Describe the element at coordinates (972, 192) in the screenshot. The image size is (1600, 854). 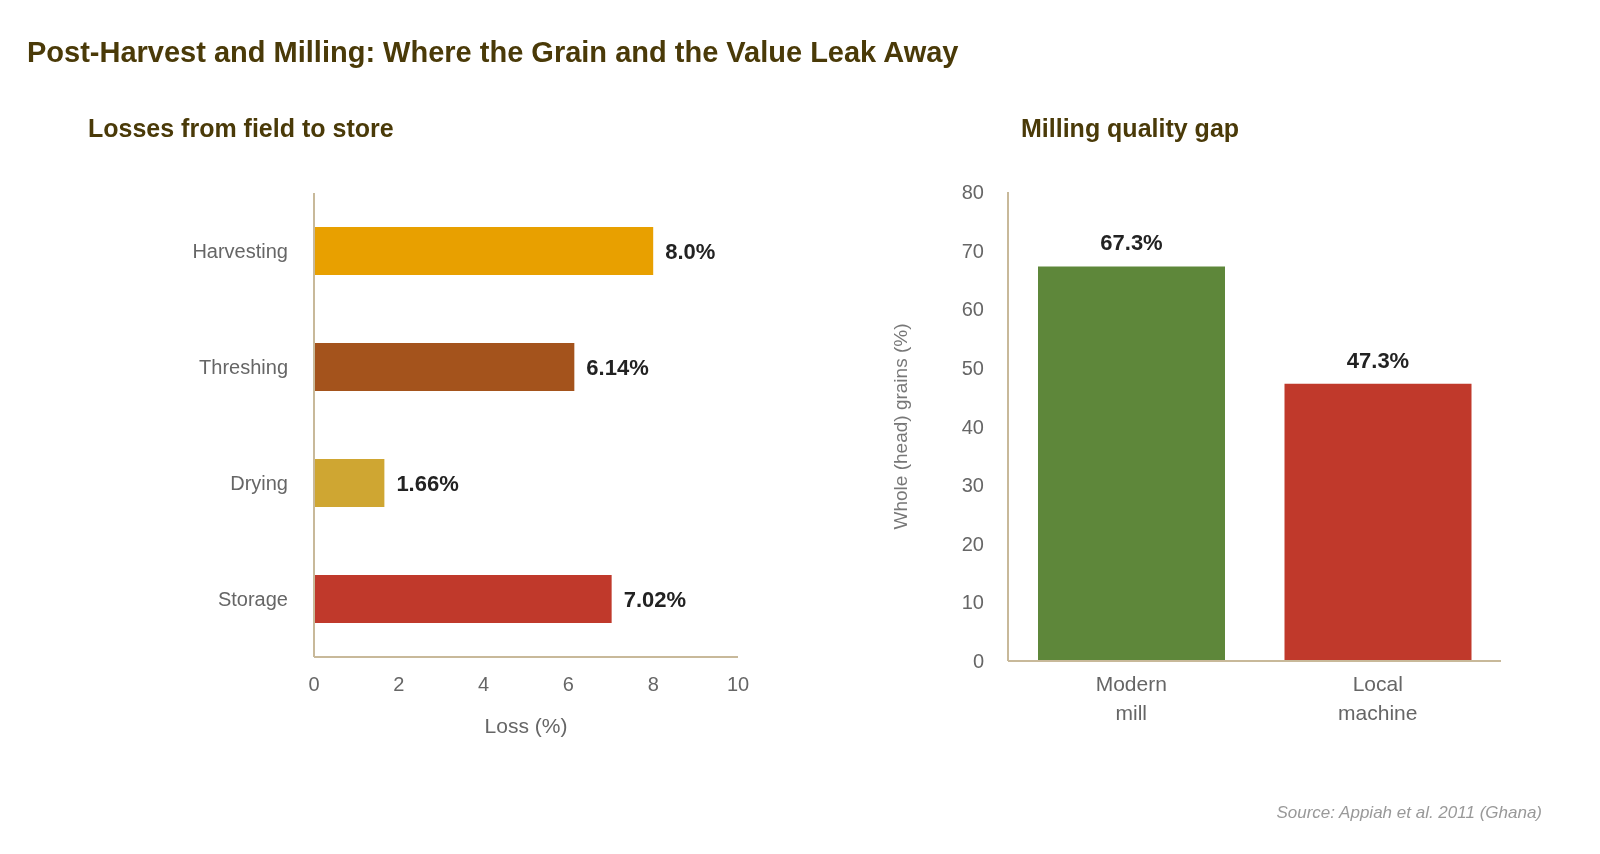
I see `y-tick-label: 80` at that location.